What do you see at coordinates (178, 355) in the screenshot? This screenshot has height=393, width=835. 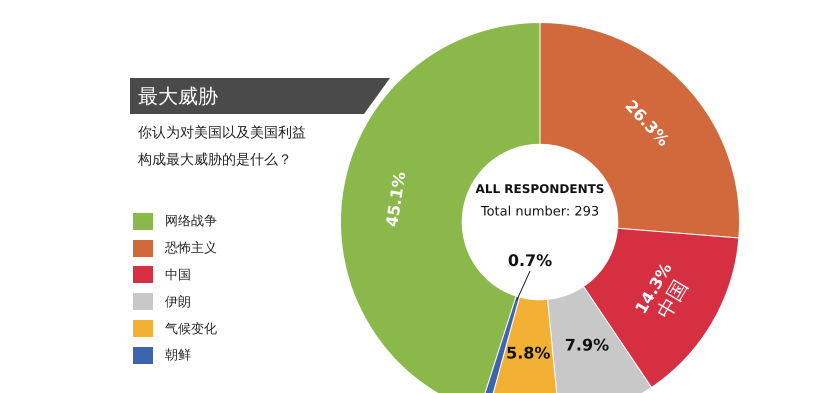 I see `legend-label: 朝鲜` at bounding box center [178, 355].